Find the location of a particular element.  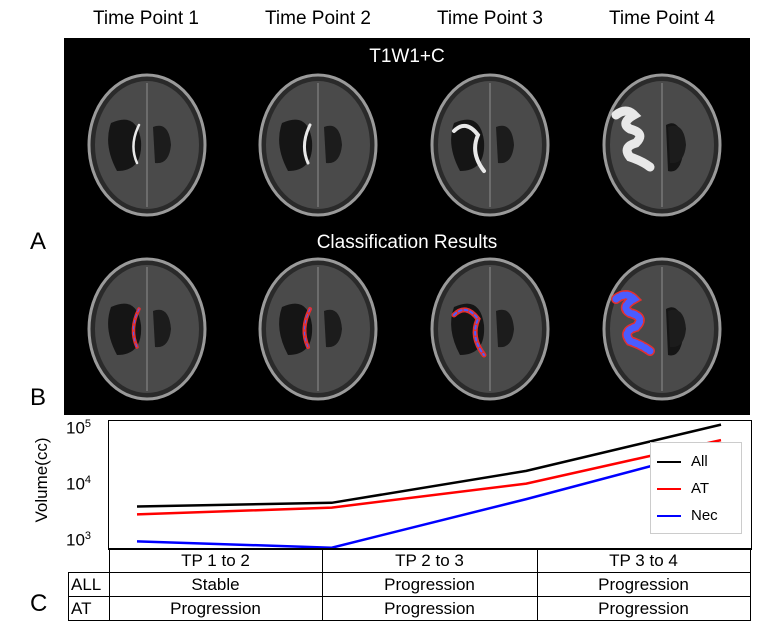

y-tick-1e4: 10⁴ is located at coordinates (79, 484).